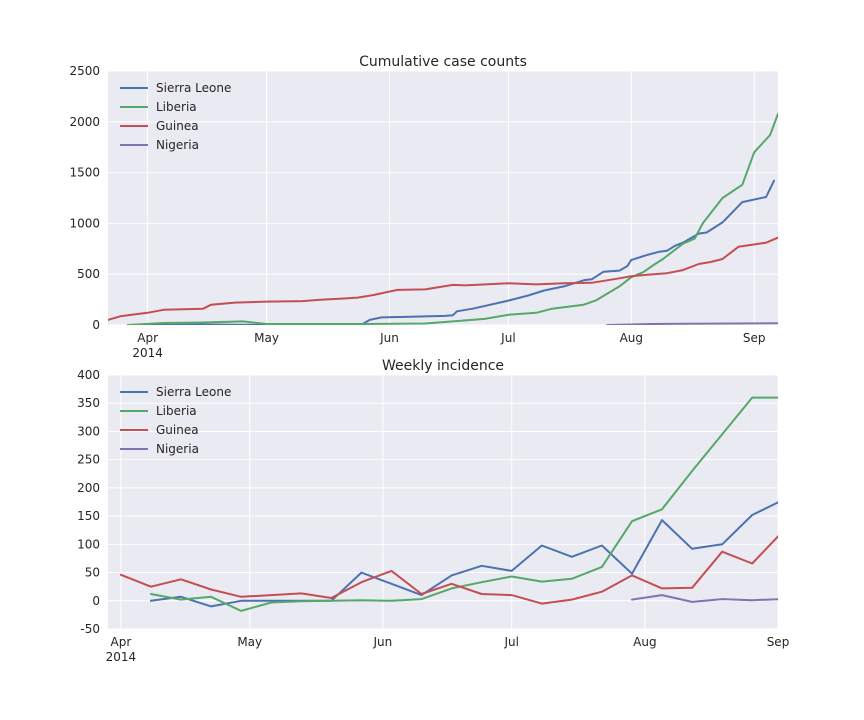 The height and width of the screenshot is (720, 864). I want to click on y-tick-label: -50, so click(90, 629).